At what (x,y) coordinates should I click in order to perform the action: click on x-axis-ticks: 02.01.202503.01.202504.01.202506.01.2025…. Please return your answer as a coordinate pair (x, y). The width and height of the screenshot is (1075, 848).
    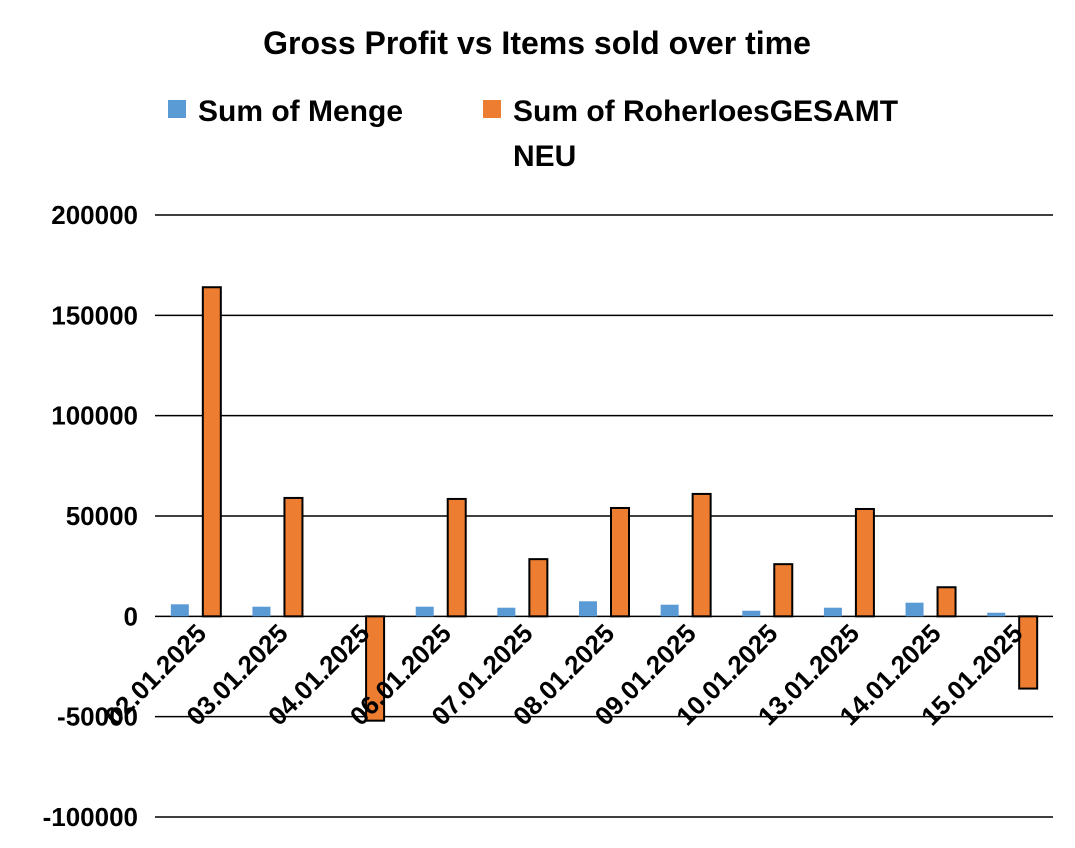
    Looking at the image, I should click on (564, 674).